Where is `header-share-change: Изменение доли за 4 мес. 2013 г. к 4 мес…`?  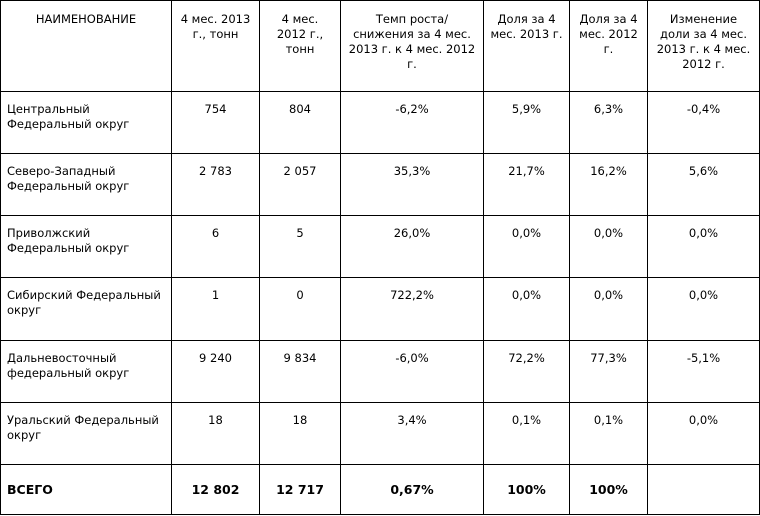 header-share-change: Изменение доли за 4 мес. 2013 г. к 4 мес… is located at coordinates (703, 46).